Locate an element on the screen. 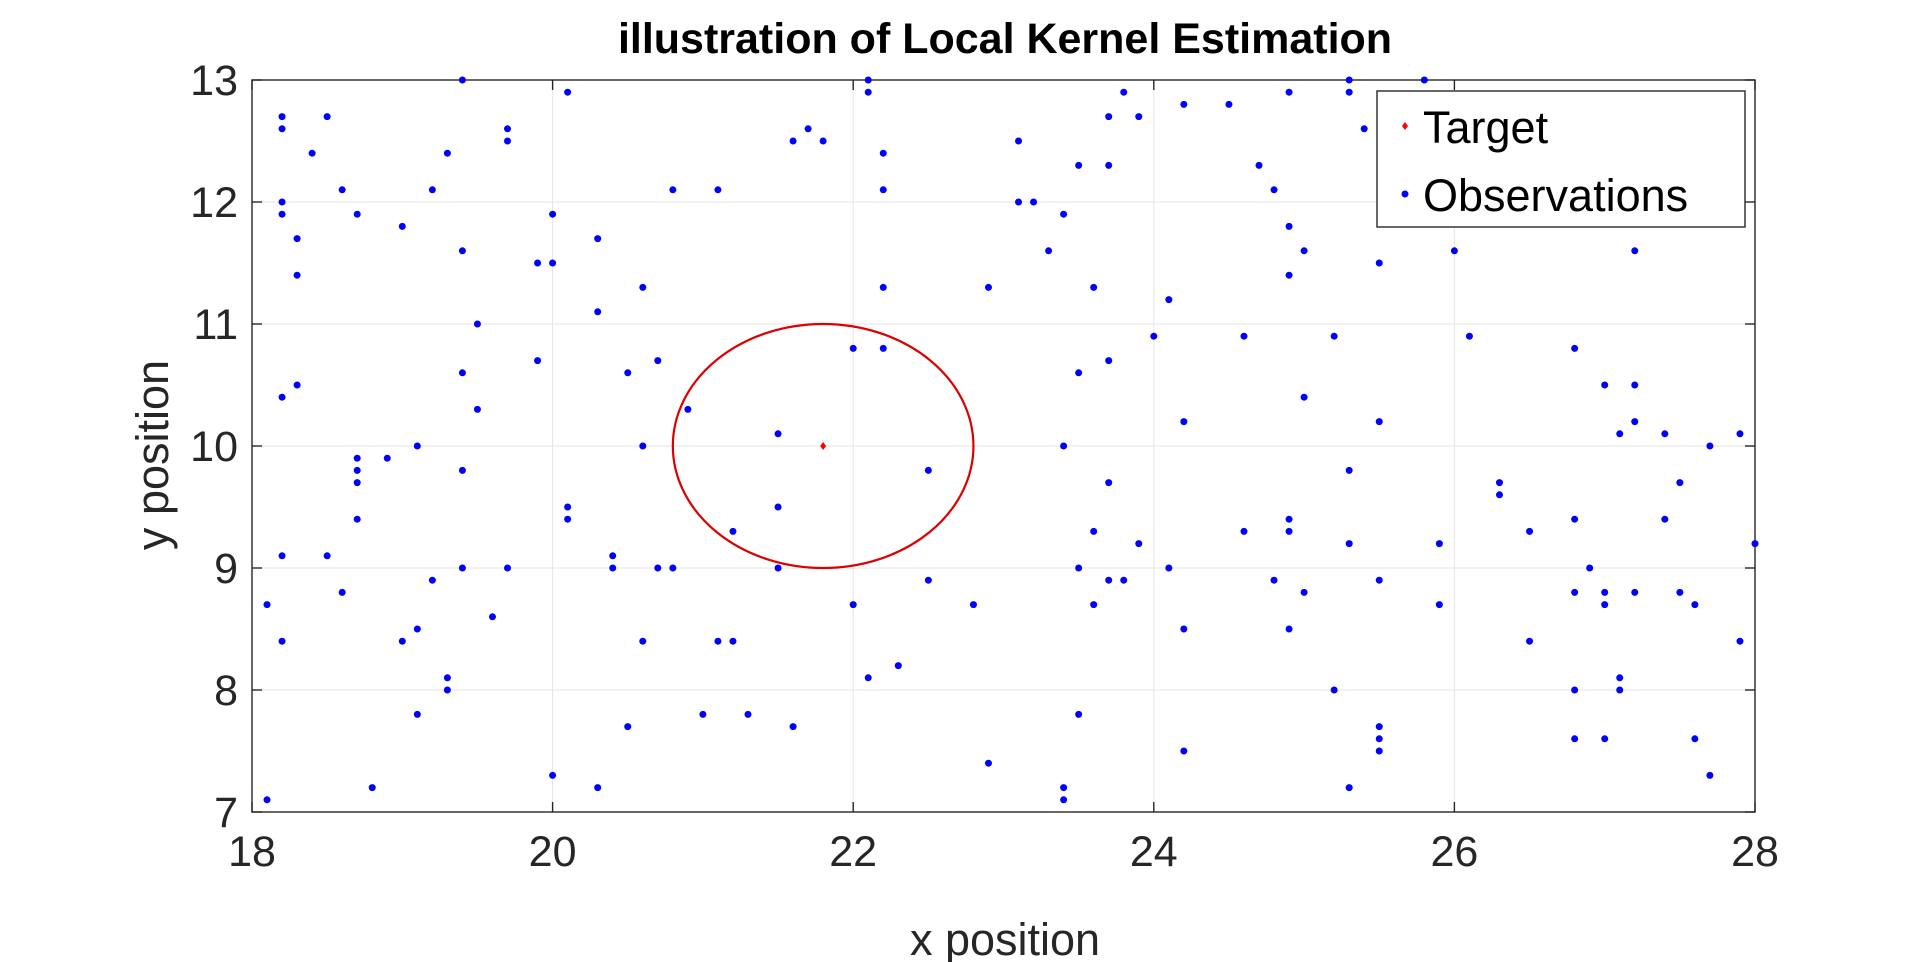  legend-label-target: Target is located at coordinates (1486, 127).